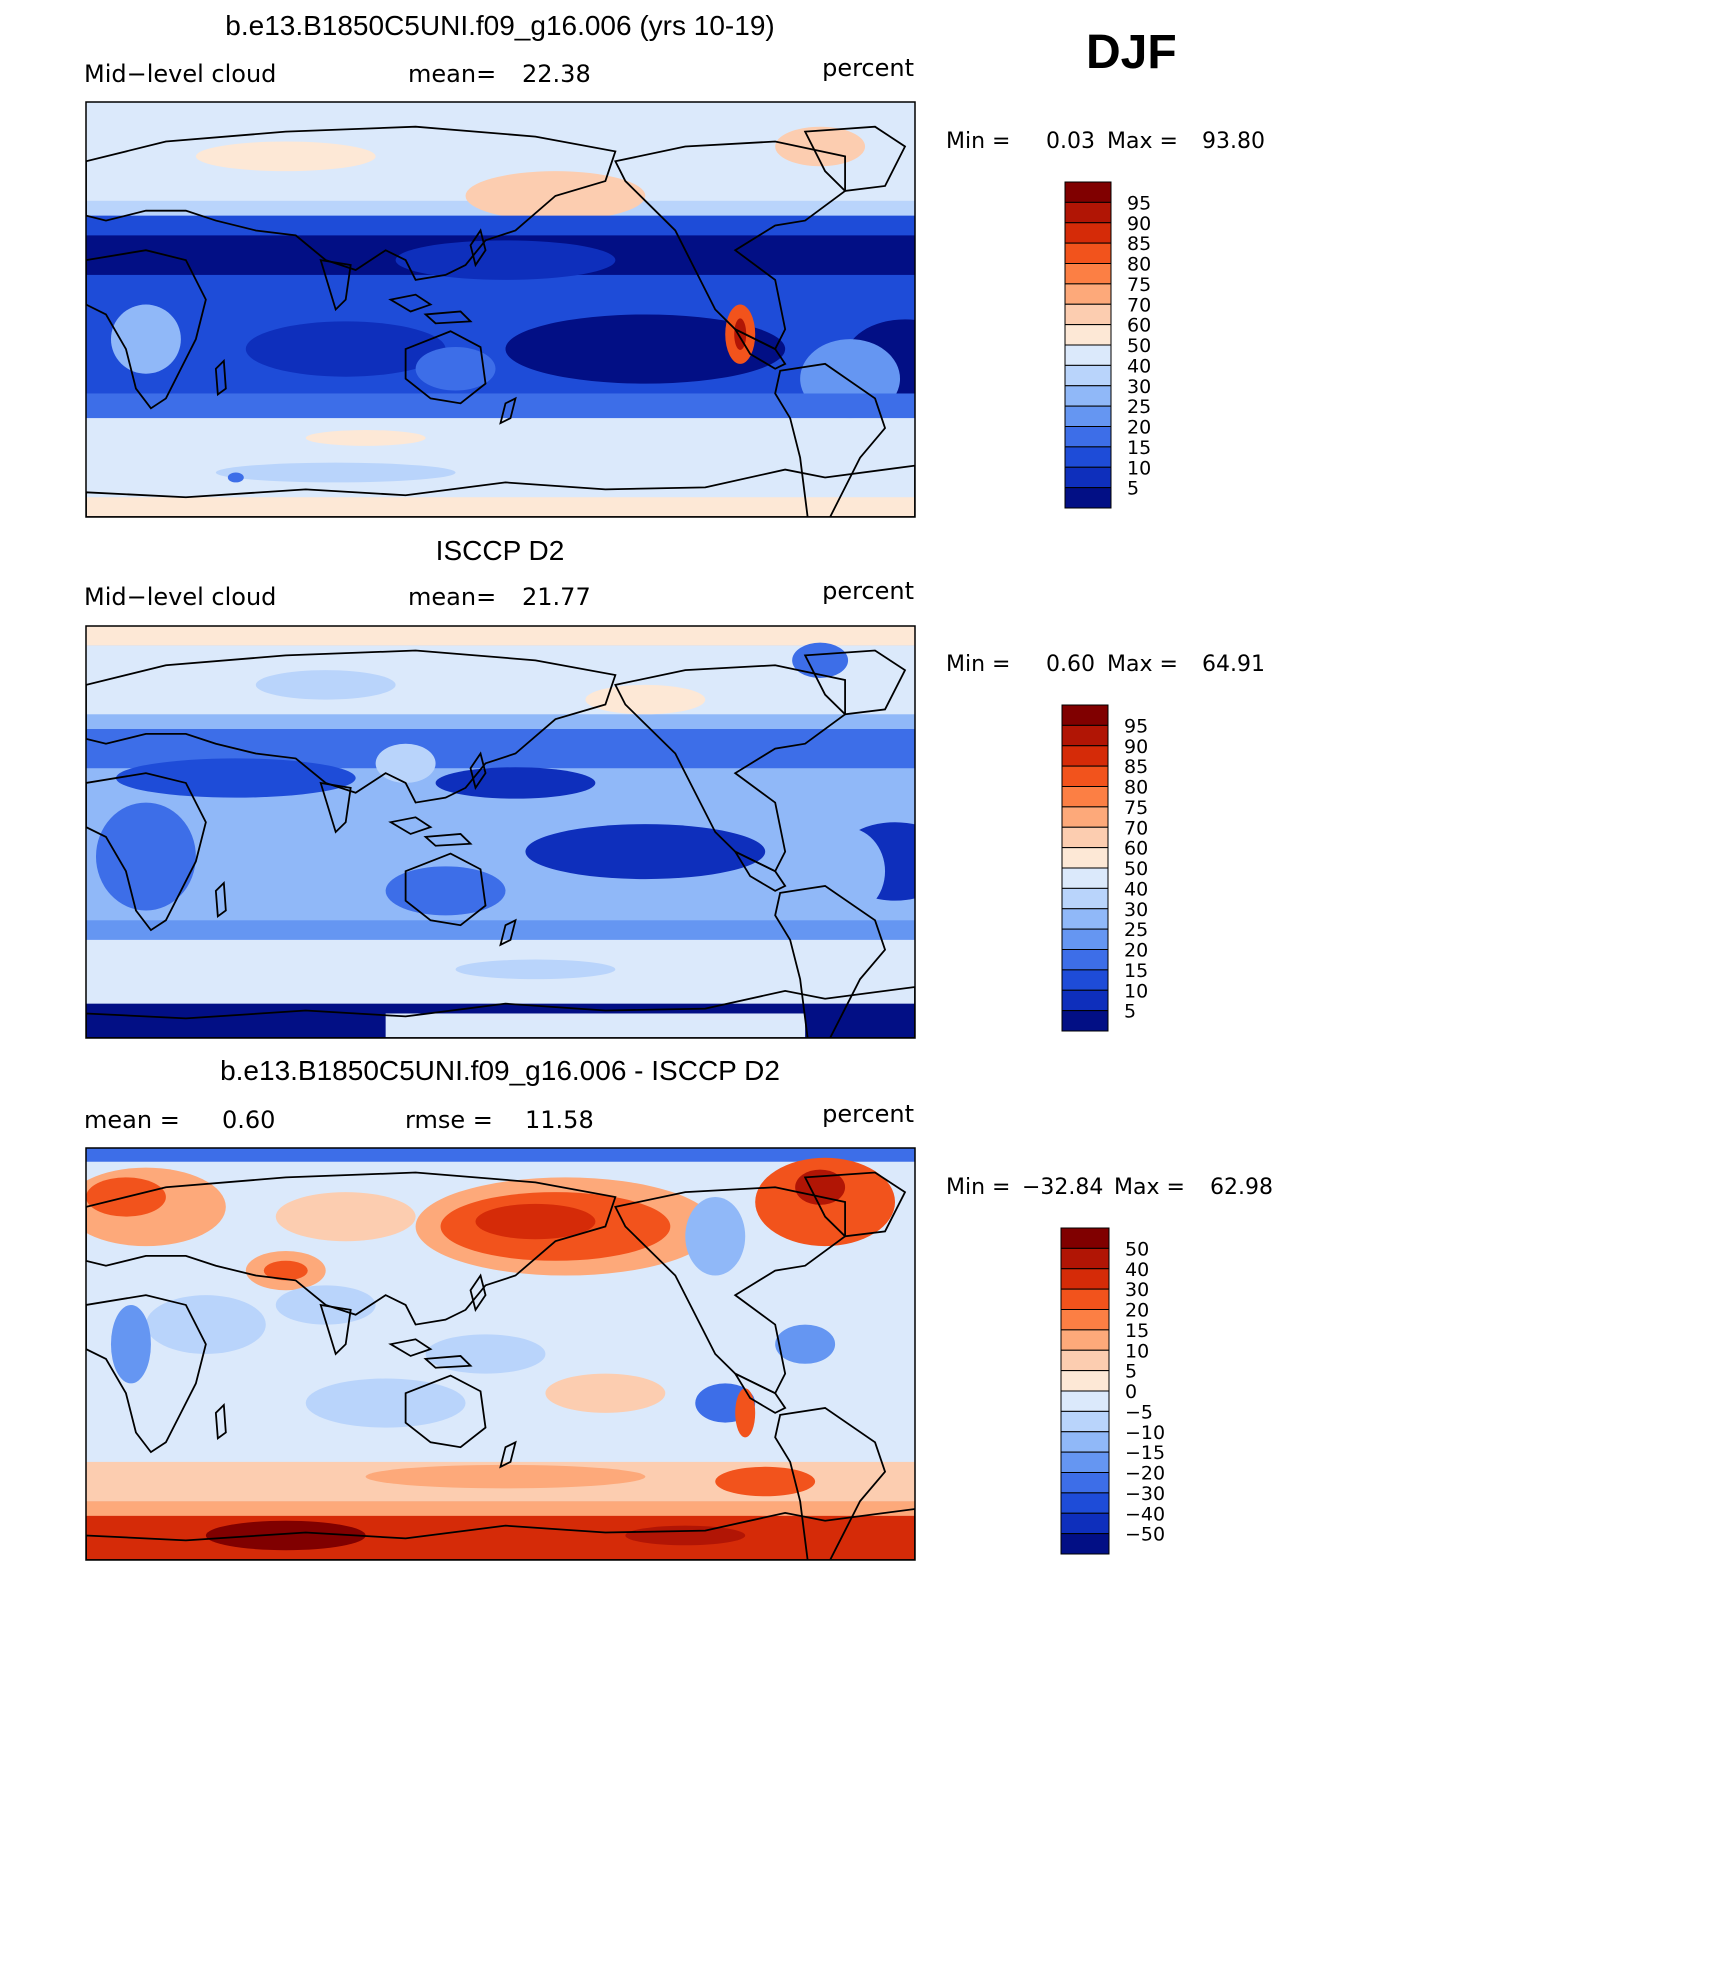 The image size is (1710, 1963). Describe the element at coordinates (1136, 971) in the screenshot. I see `colorbar-2-tick-label: 15` at that location.